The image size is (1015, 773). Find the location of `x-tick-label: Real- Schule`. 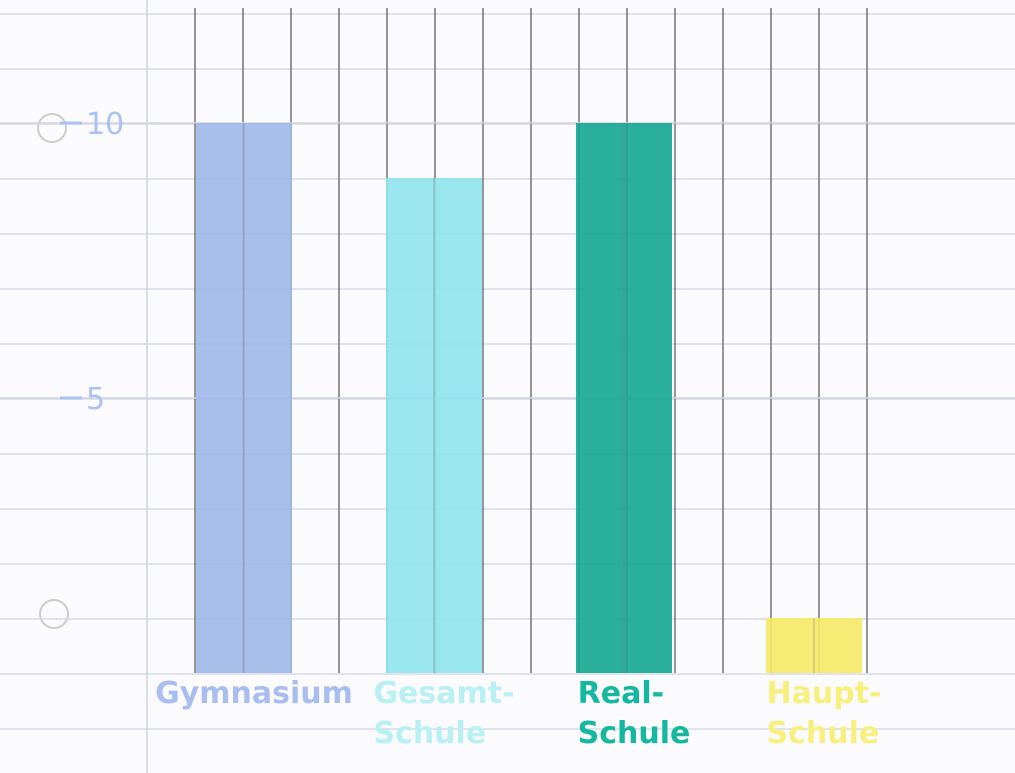

x-tick-label: Real- Schule is located at coordinates (634, 713).